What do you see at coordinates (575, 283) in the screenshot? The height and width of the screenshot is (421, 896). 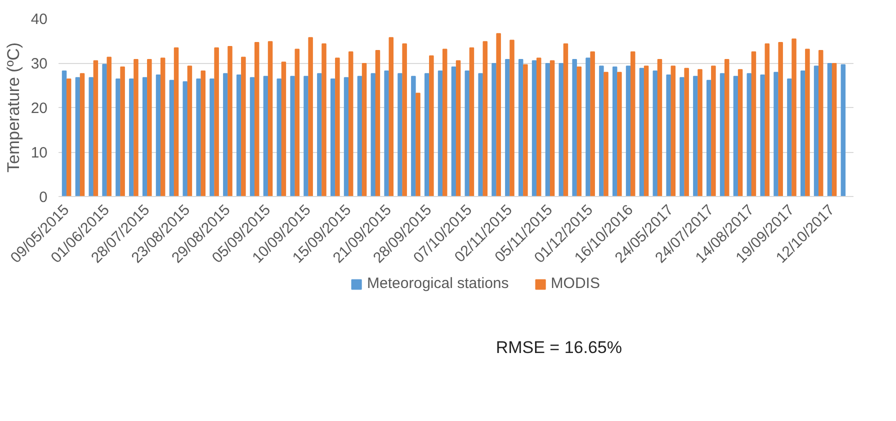 I see `legend-label: MODIS` at bounding box center [575, 283].